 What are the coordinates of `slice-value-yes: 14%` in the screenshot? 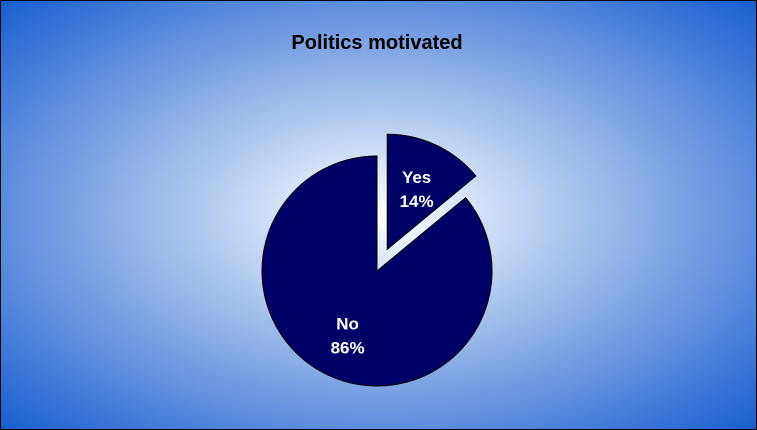 It's located at (417, 201).